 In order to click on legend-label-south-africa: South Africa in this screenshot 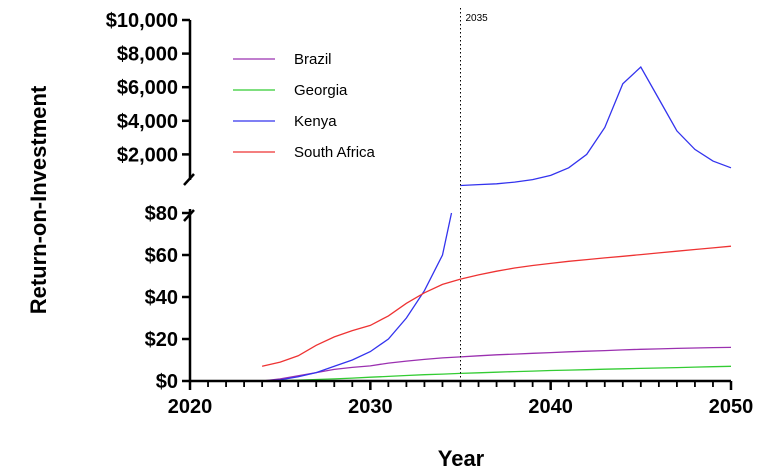, I will do `click(335, 152)`.